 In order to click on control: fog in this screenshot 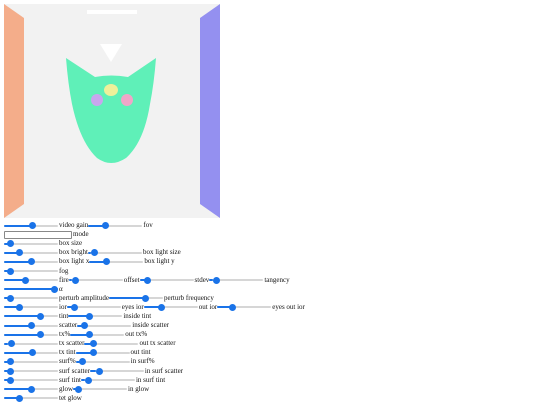, I will do `click(36, 270)`.